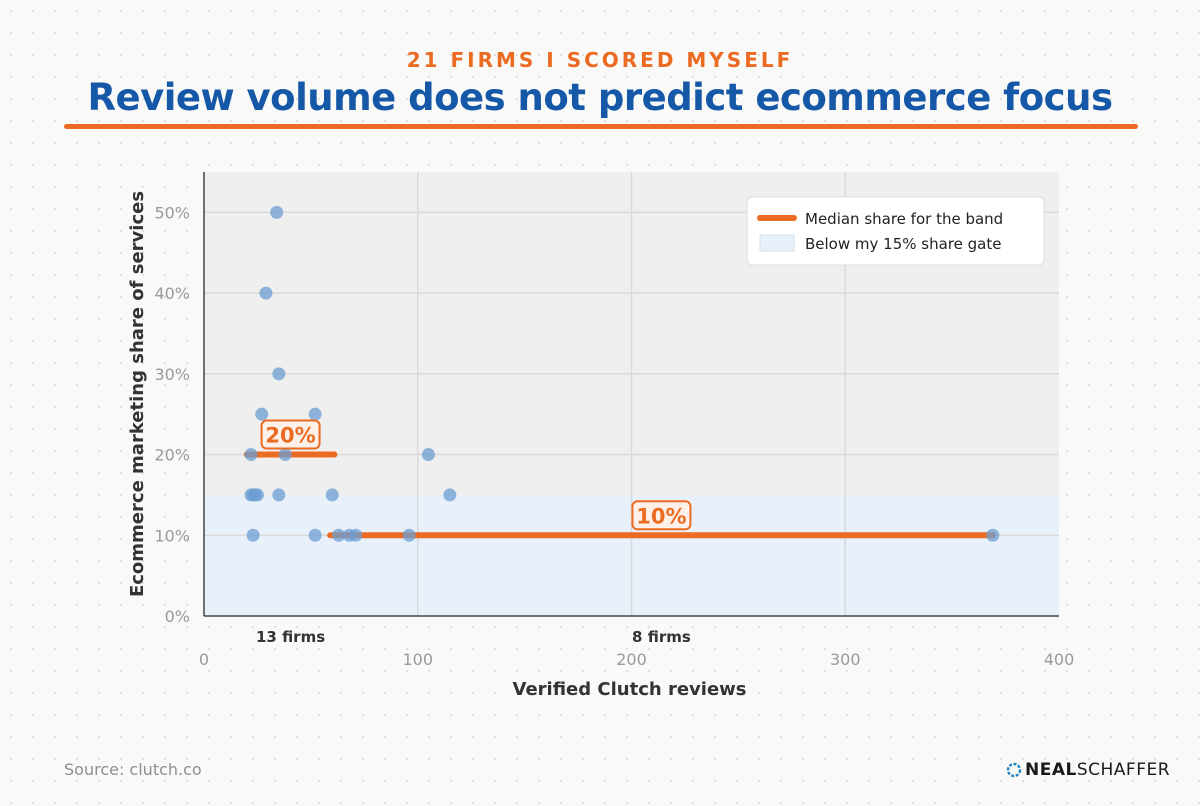 Image resolution: width=1200 pixels, height=806 pixels. Describe the element at coordinates (417, 659) in the screenshot. I see `x-tick-label: 100` at that location.